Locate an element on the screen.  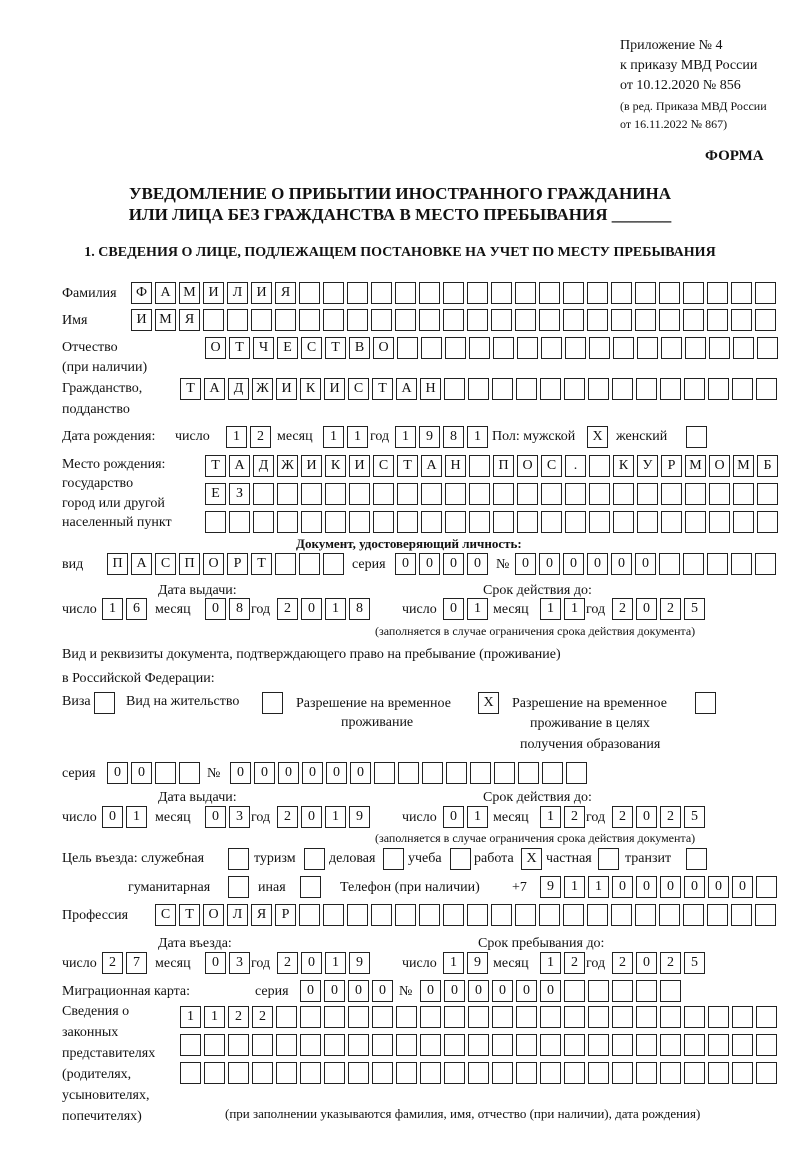
trp-edu-checkbox is located at coordinates (707, 703).